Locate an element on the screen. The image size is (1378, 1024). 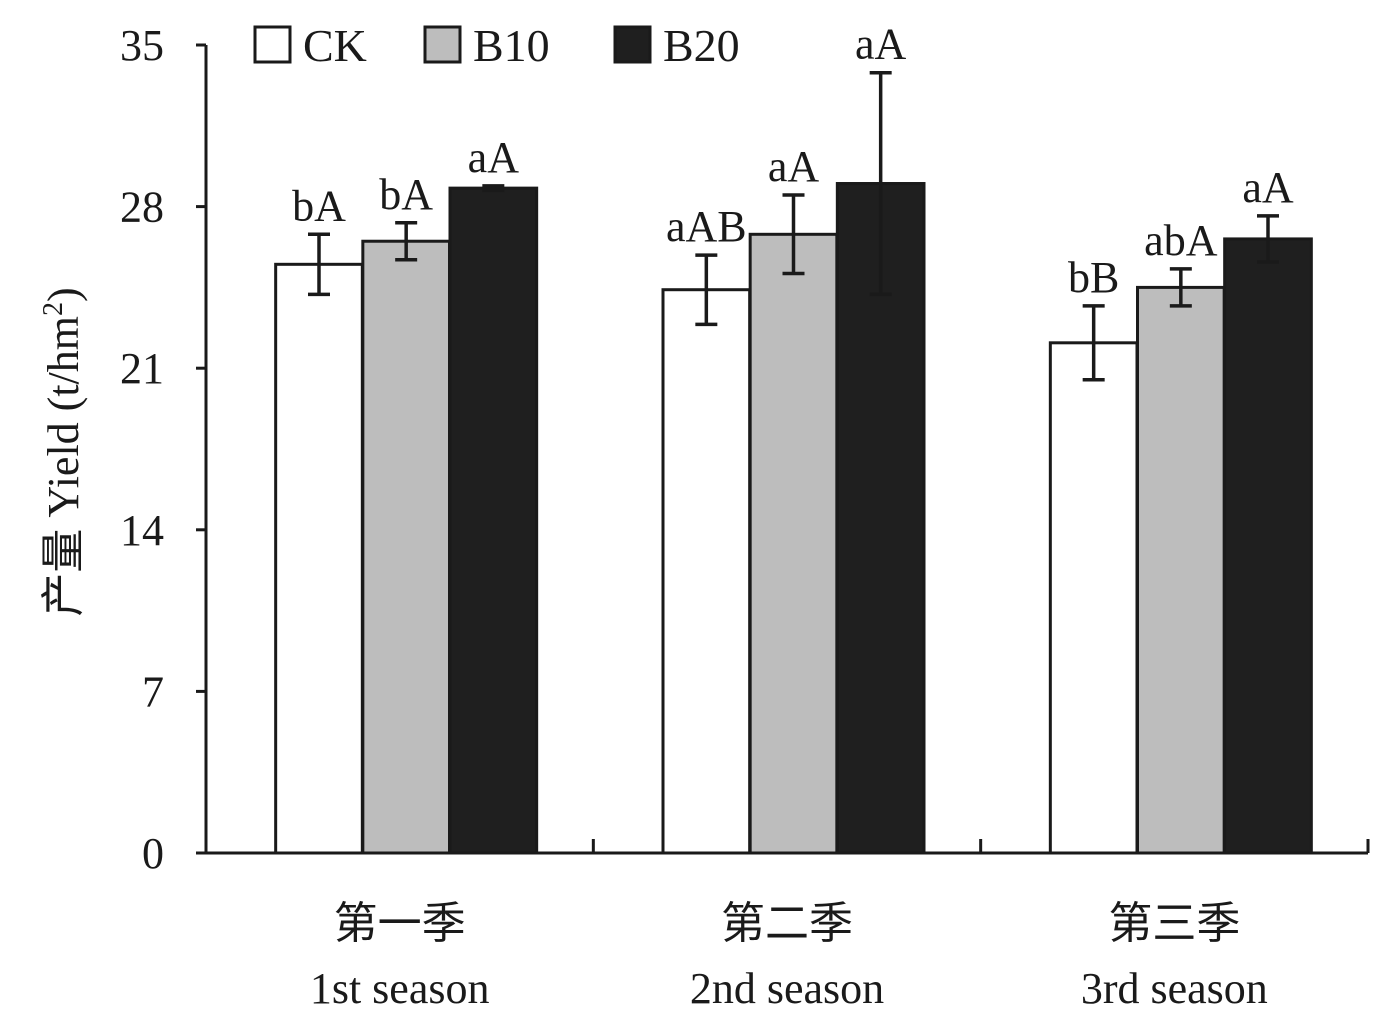
x-category-label-en: 3rd season is located at coordinates (1174, 988).